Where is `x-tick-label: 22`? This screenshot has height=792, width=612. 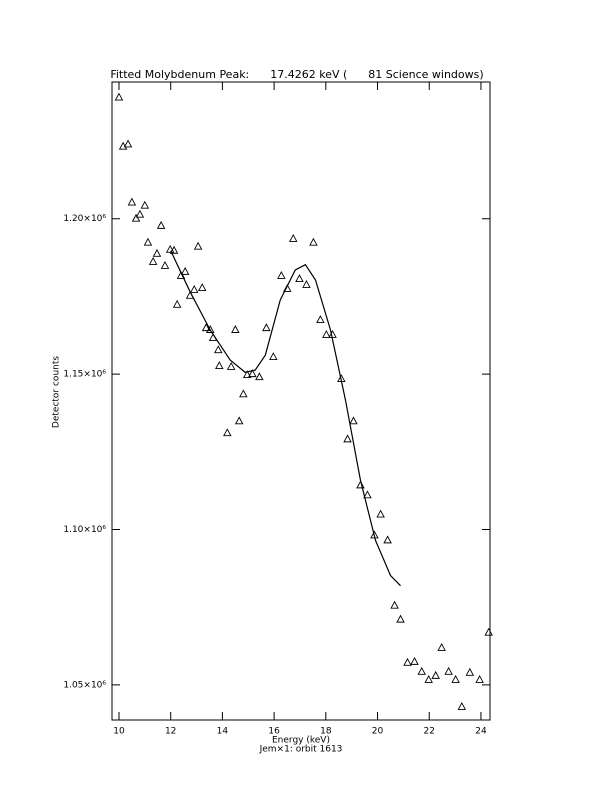
x-tick-label: 22 is located at coordinates (429, 732).